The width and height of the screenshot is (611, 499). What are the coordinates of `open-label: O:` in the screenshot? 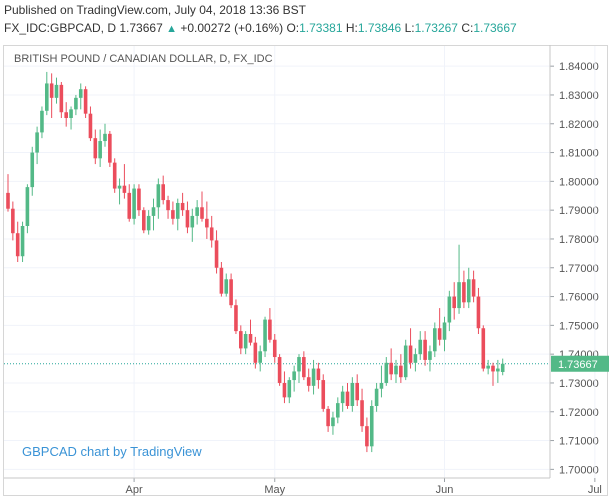 It's located at (293, 28).